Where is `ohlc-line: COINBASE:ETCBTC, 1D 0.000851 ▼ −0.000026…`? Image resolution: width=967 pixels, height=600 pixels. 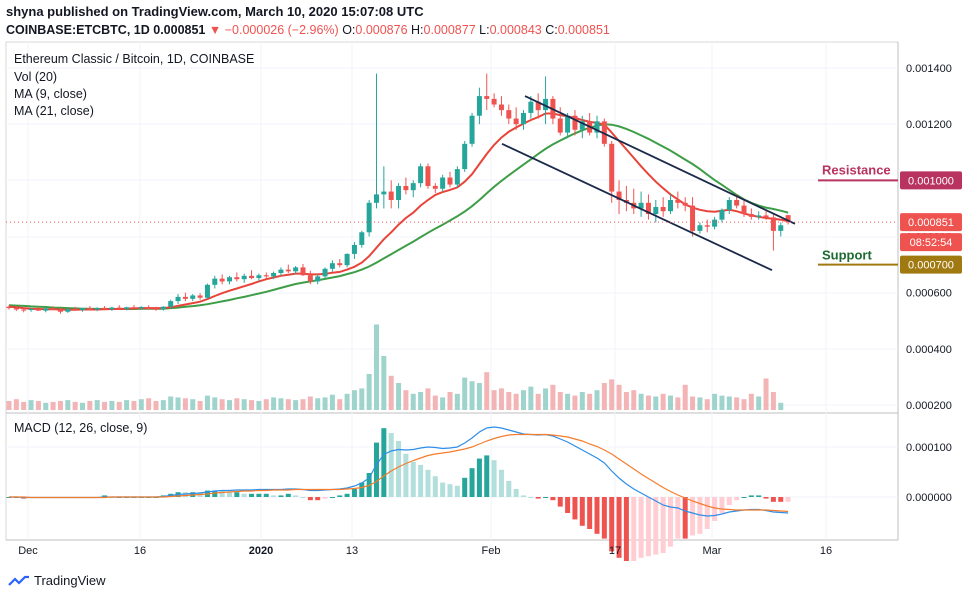 ohlc-line: COINBASE:ETCBTC, 1D 0.000851 ▼ −0.000026… is located at coordinates (308, 30).